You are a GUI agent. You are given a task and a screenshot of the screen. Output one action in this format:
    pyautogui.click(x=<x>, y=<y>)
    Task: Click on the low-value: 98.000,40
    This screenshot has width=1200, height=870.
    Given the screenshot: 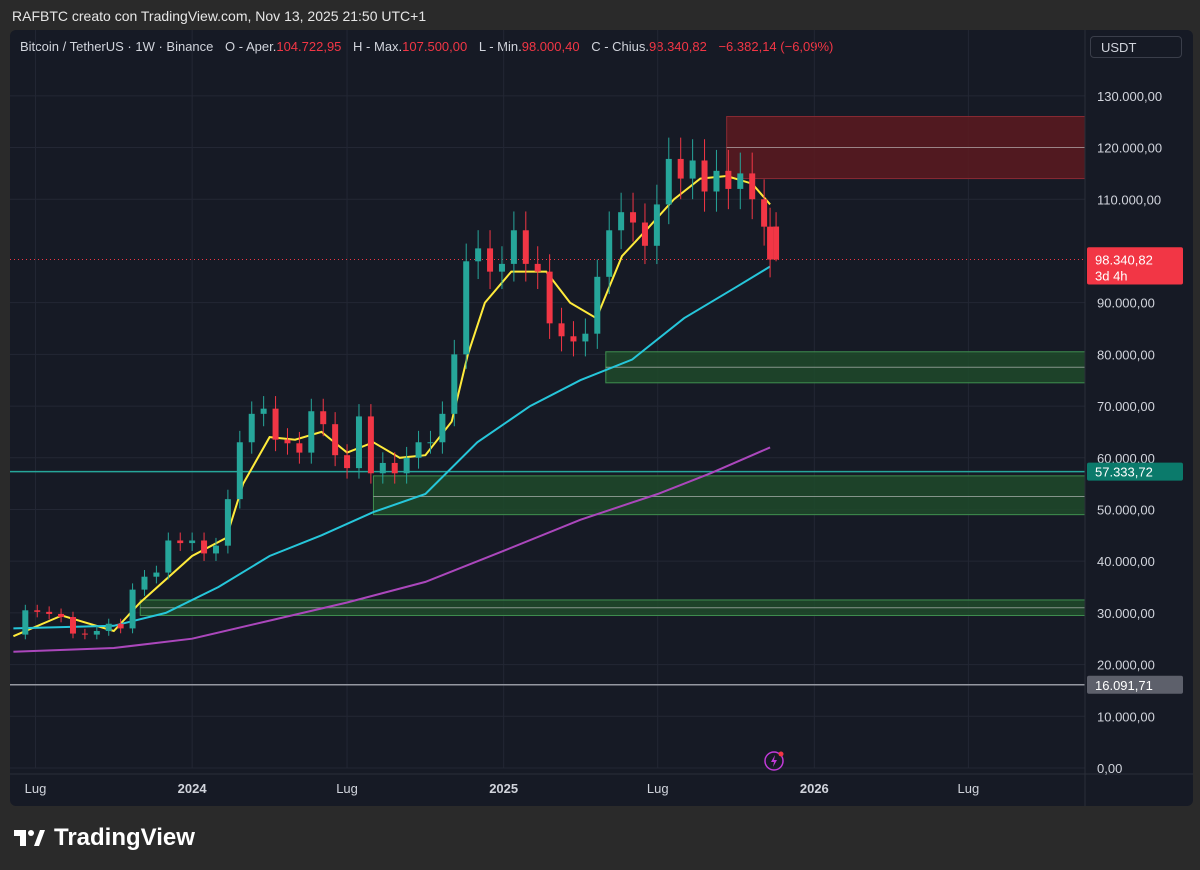 What is the action you would take?
    pyautogui.click(x=550, y=46)
    